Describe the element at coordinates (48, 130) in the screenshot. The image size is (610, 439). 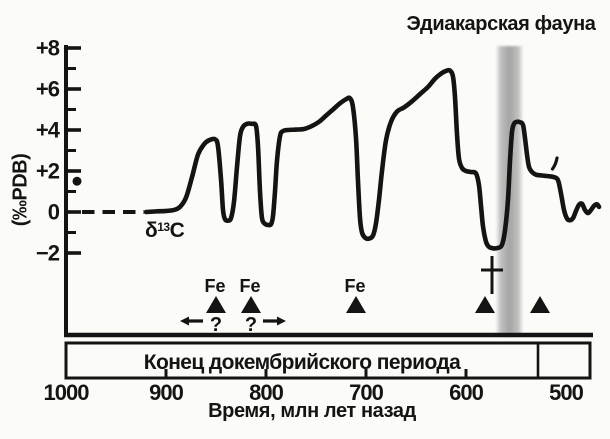
I see `y-tick-label: +4` at that location.